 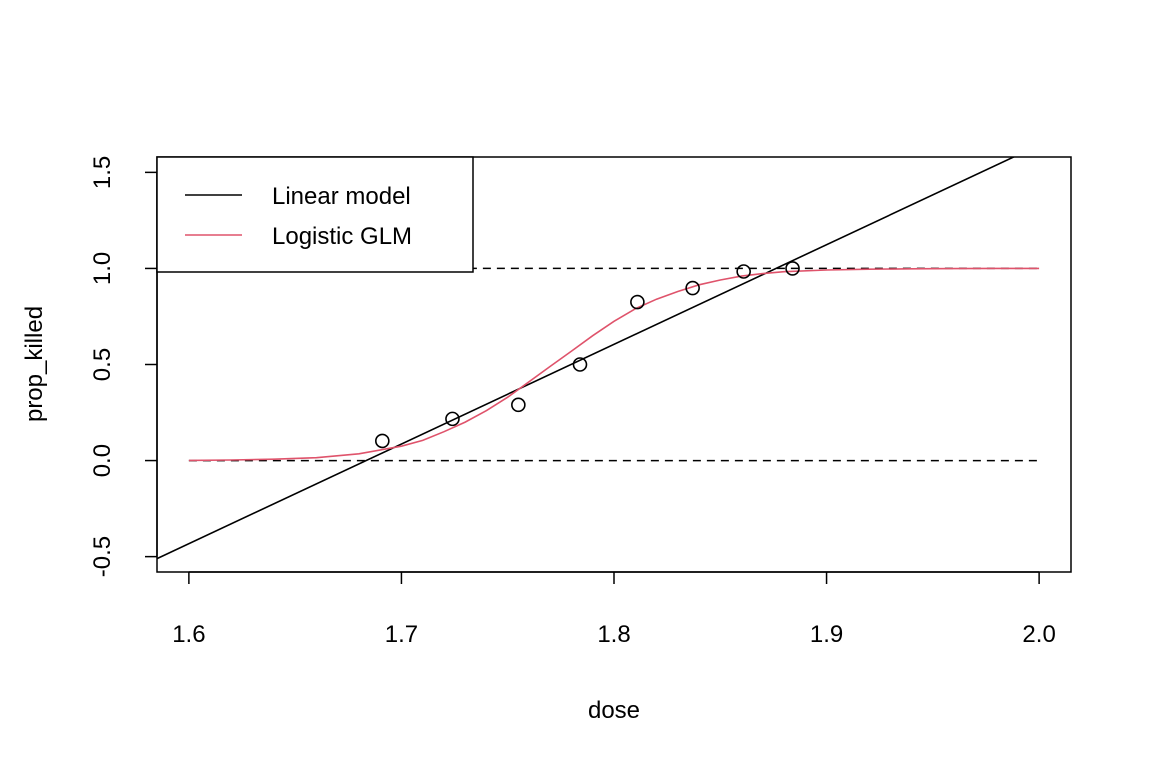 What do you see at coordinates (614, 609) in the screenshot?
I see `x-axis: 1.6 1.7 1.8 1.9 2.0` at bounding box center [614, 609].